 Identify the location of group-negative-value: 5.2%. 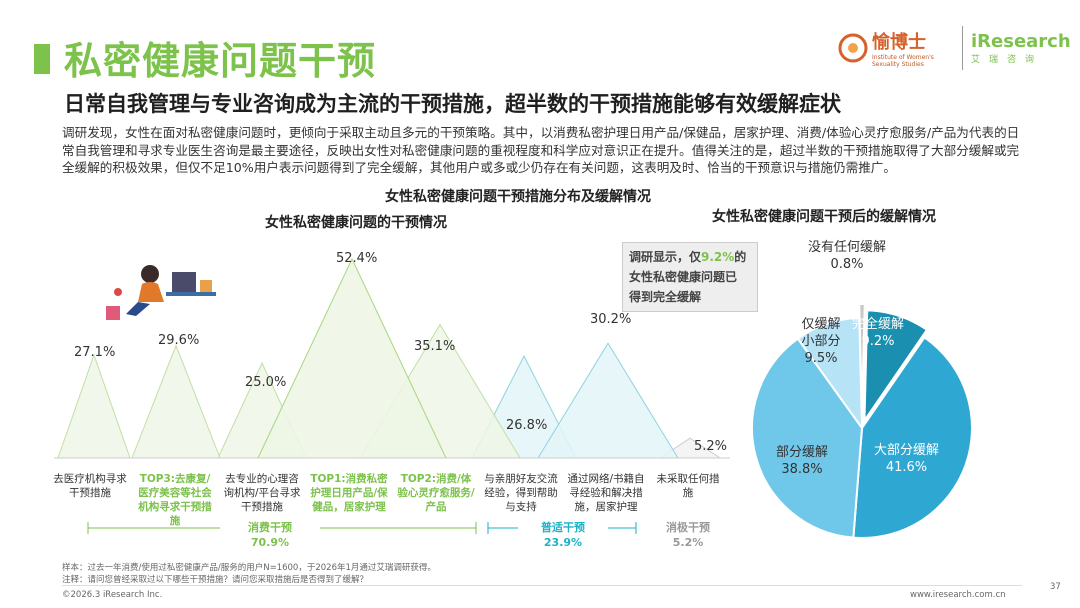
(688, 542).